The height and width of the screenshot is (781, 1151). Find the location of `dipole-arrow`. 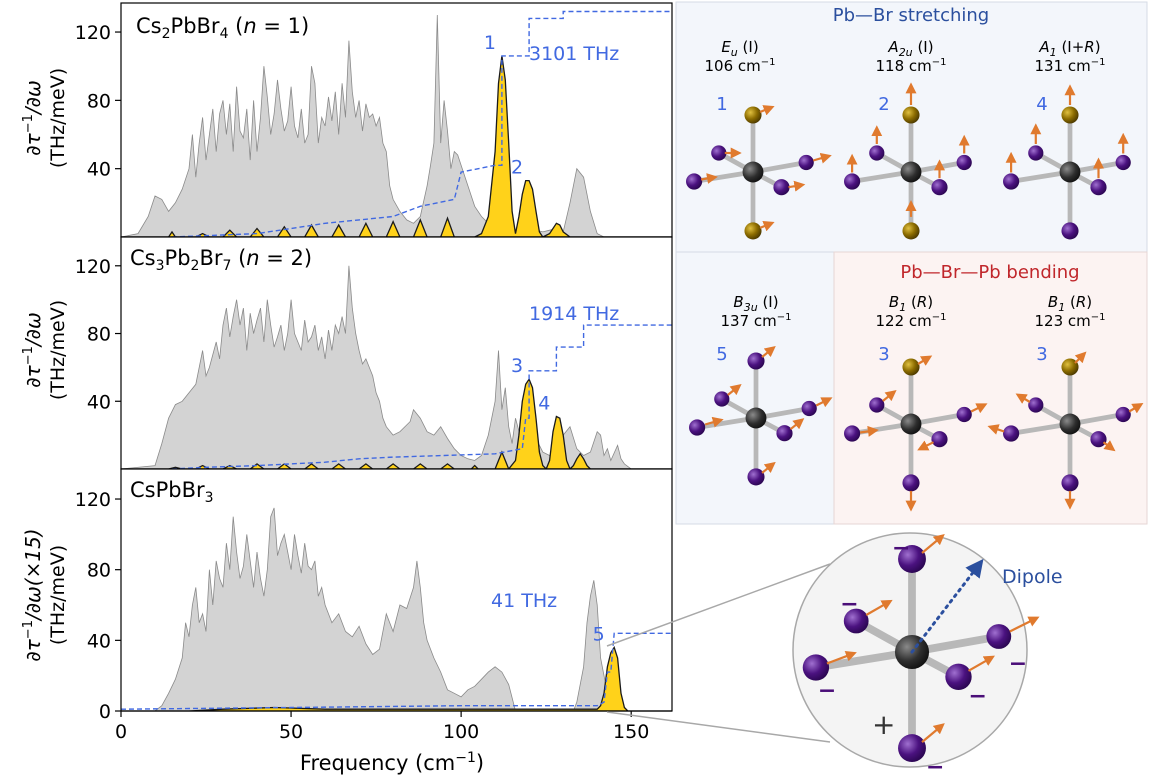

dipole-arrow is located at coordinates (947, 606).